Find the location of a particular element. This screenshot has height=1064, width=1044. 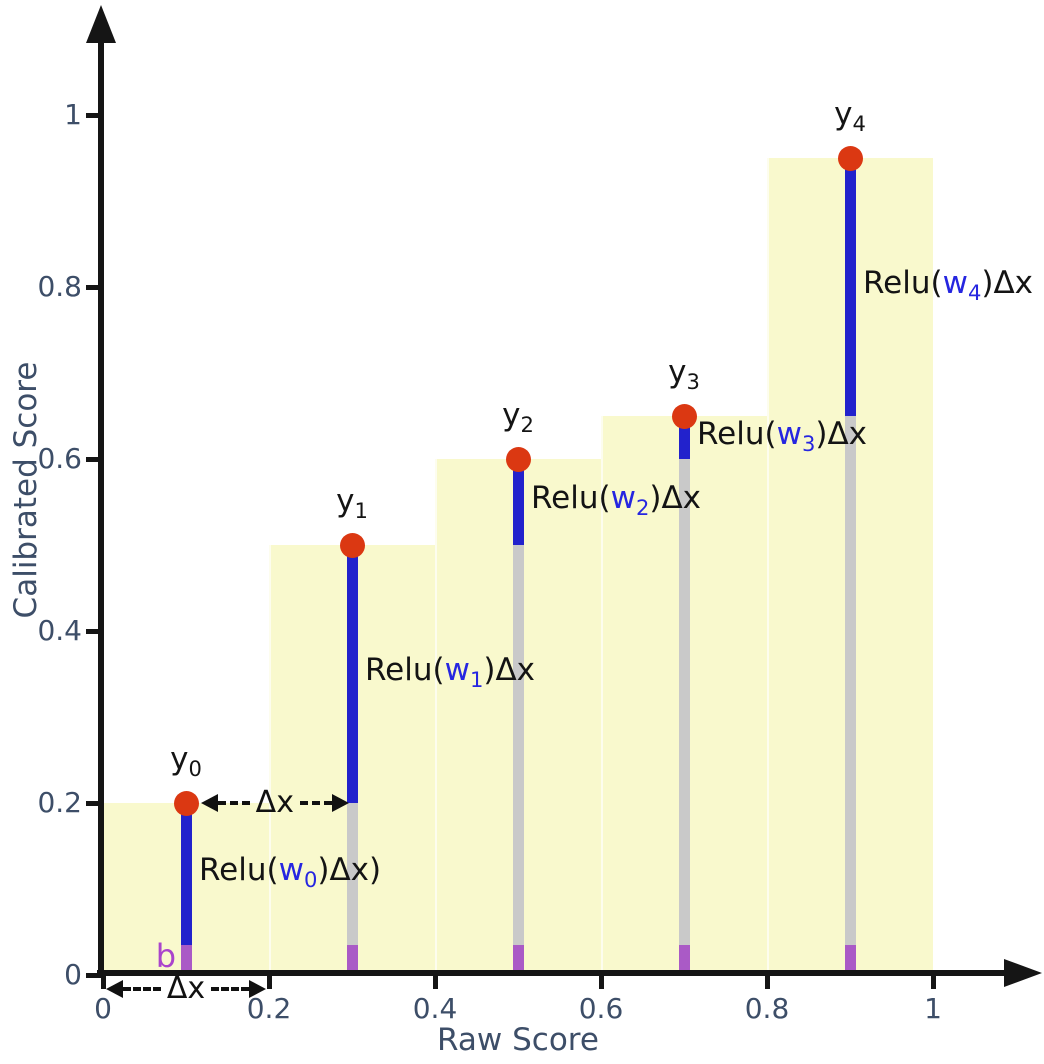

relu-label: Relu(w4)Δx is located at coordinates (948, 285).